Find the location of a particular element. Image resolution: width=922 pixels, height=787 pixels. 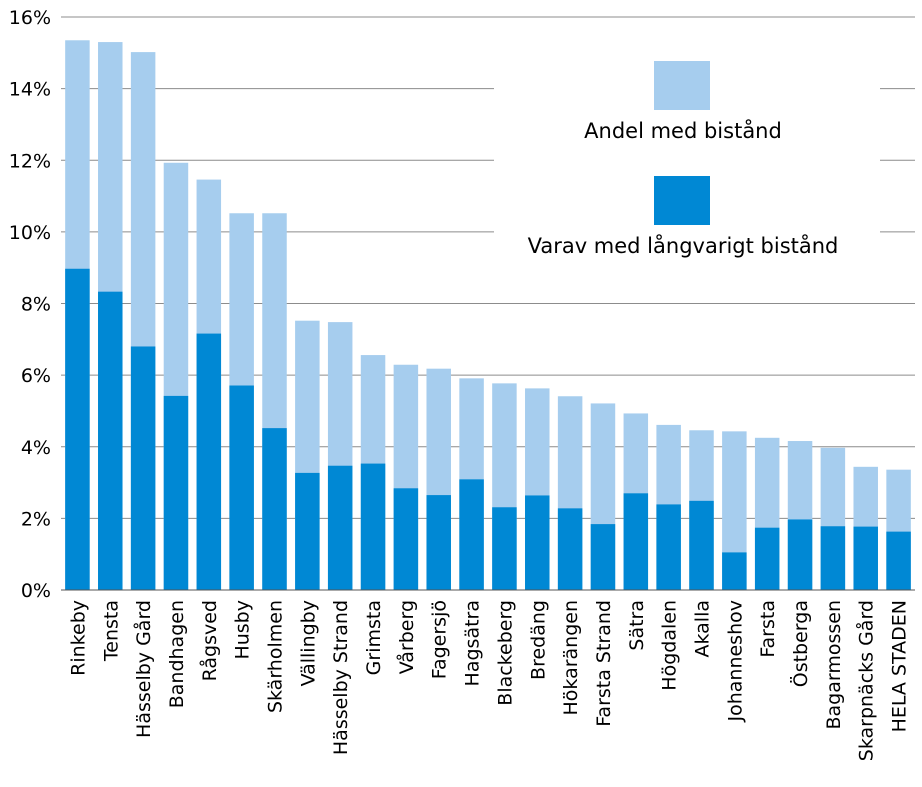

x-label-ragsved: Rågsved is located at coordinates (209, 640).